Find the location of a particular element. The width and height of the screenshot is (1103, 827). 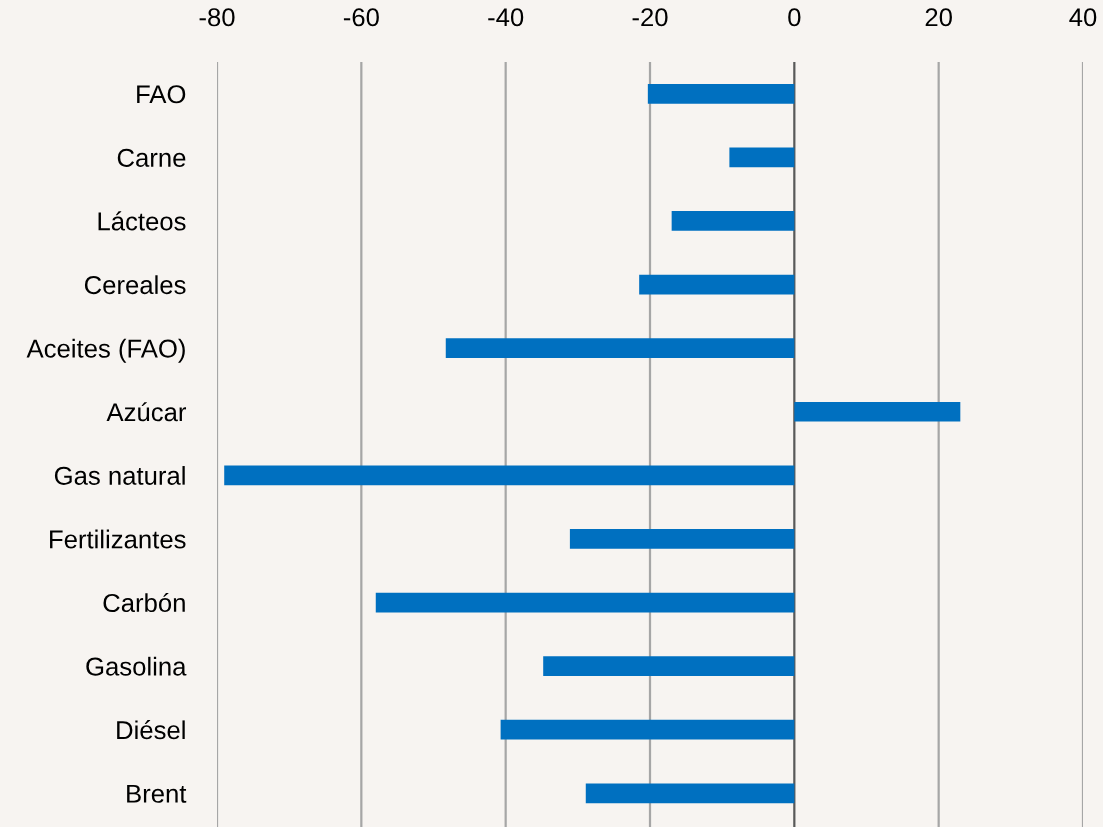

y-tick-label: FAO is located at coordinates (161, 94).